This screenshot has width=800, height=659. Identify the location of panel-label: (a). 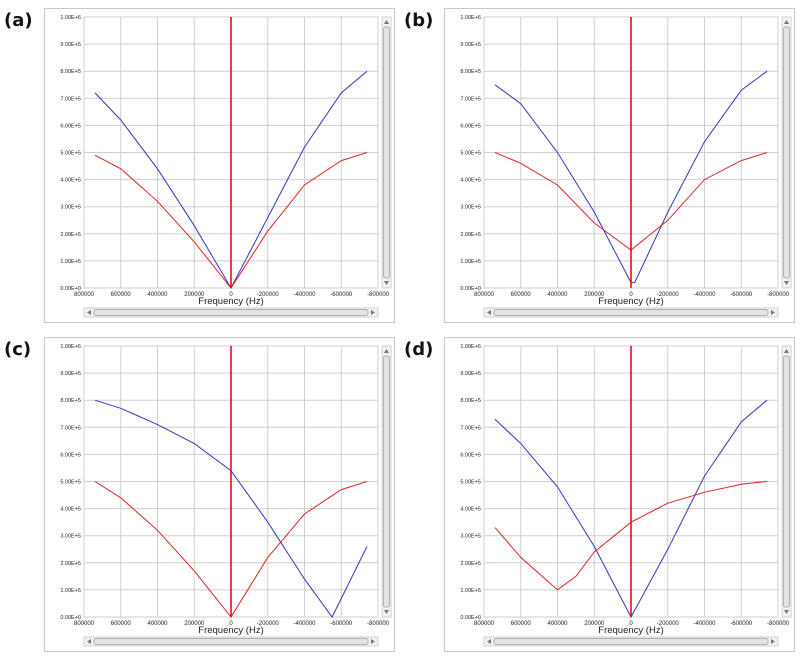
(18, 20).